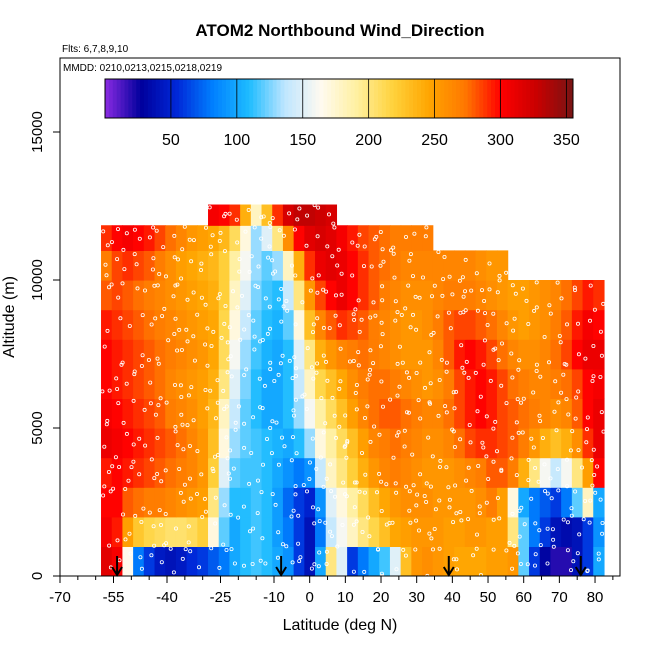 The image size is (650, 650). I want to click on x-tick-label: 50, so click(488, 597).